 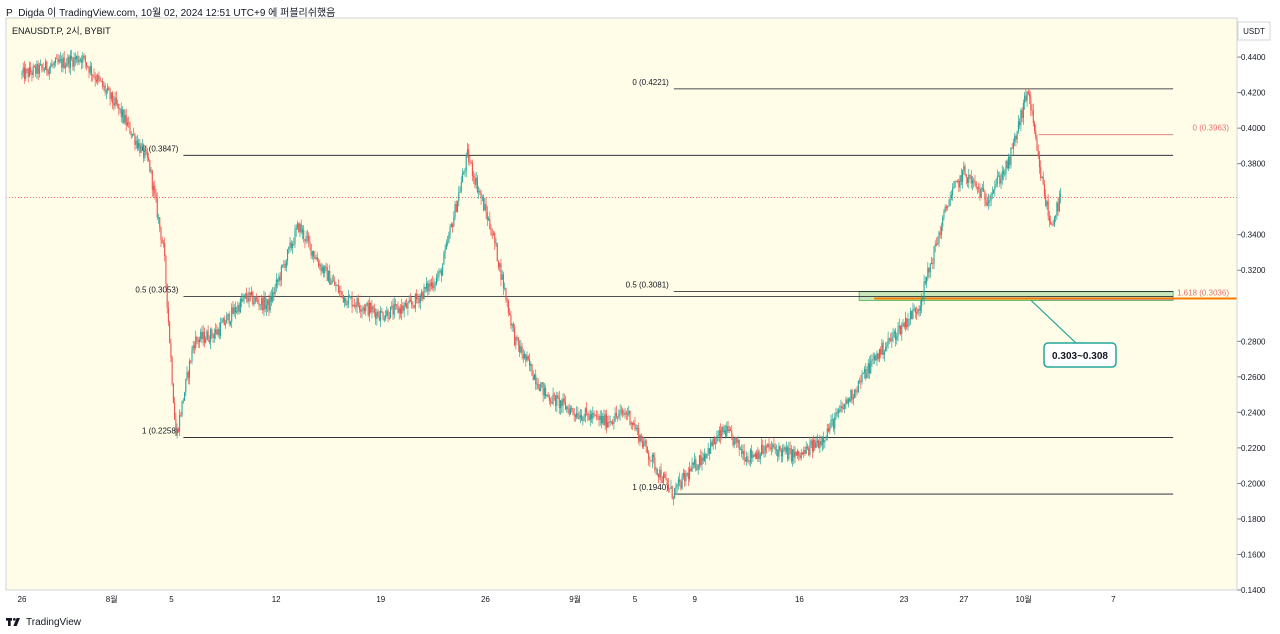 What do you see at coordinates (1253, 519) in the screenshot?
I see `price-tick-label: 0.1800` at bounding box center [1253, 519].